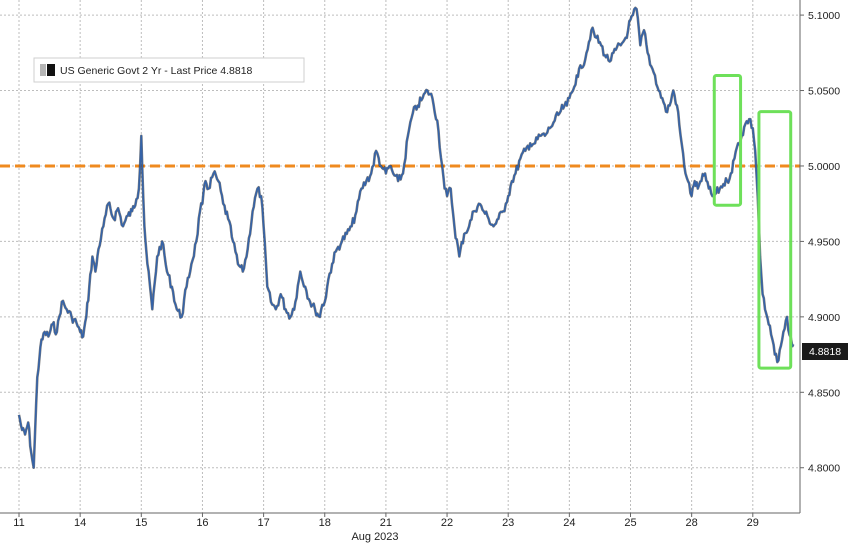  What do you see at coordinates (752, 221) in the screenshot?
I see `highlight-boxes` at bounding box center [752, 221].